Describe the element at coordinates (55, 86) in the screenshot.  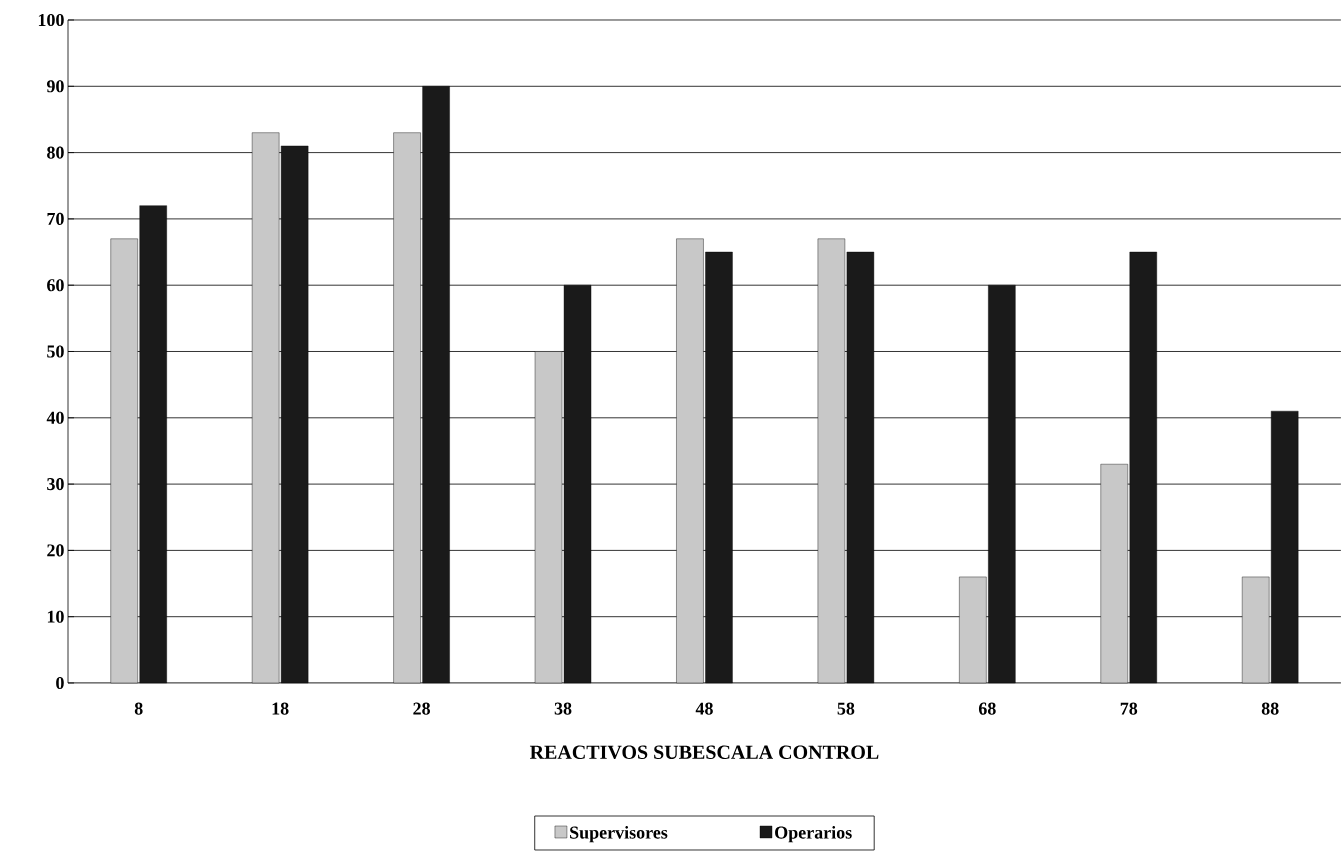
I see `y-tick-label: 90` at that location.